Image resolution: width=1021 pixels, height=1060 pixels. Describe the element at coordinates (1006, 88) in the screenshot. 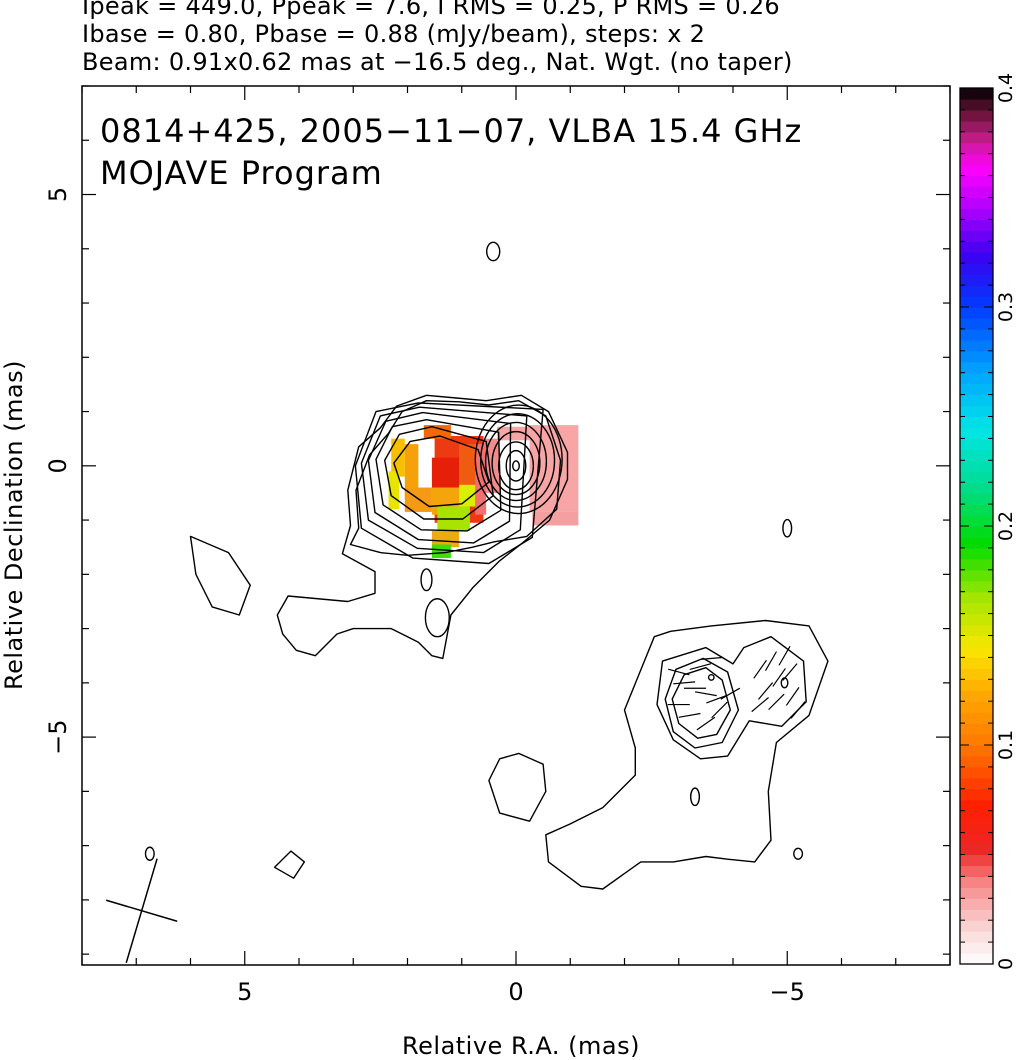

I see `colorbar-tick-label: 0.4` at that location.